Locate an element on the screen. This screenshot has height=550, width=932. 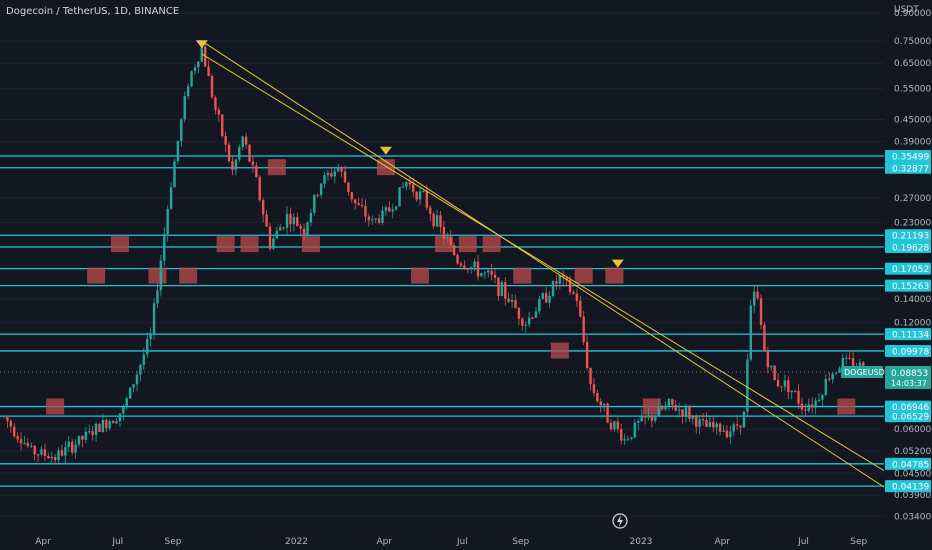
x-tick-label: Sep is located at coordinates (520, 542).